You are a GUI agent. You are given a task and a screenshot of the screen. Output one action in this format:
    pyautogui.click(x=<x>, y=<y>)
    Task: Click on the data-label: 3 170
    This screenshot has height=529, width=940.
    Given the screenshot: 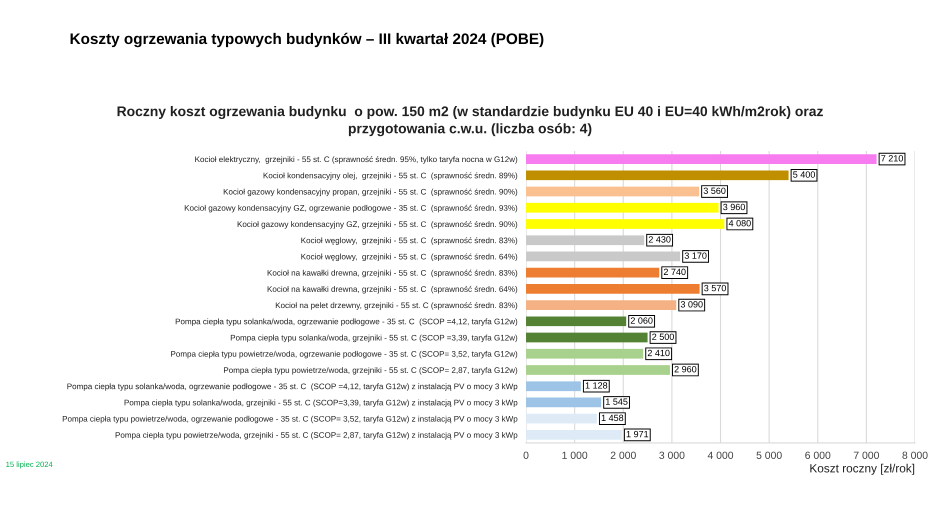 What is the action you would take?
    pyautogui.click(x=695, y=255)
    